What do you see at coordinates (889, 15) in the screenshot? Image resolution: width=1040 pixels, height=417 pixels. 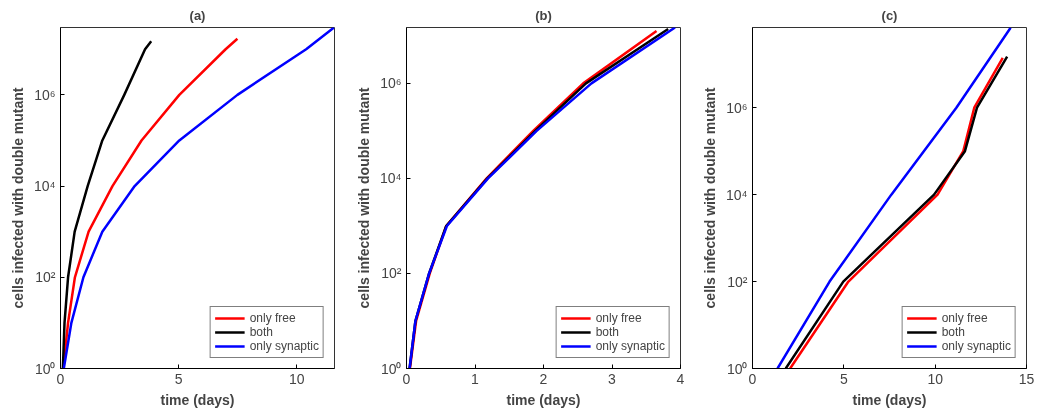 I see `chart-title: (c)` at bounding box center [889, 15].